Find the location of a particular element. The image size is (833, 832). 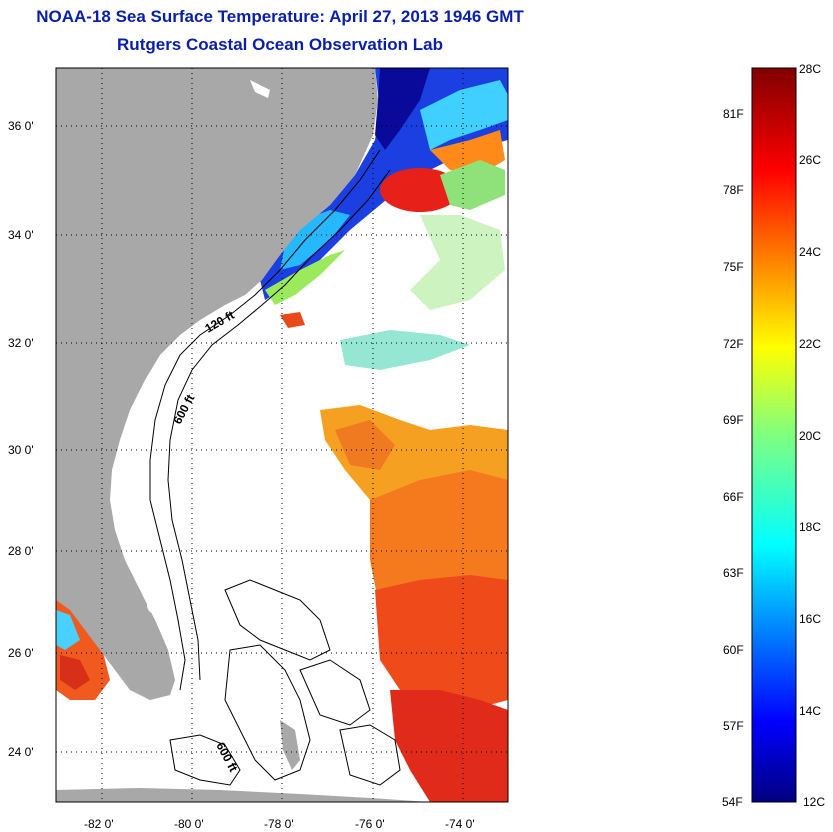

colorbar-f-label: 69F is located at coordinates (733, 420).